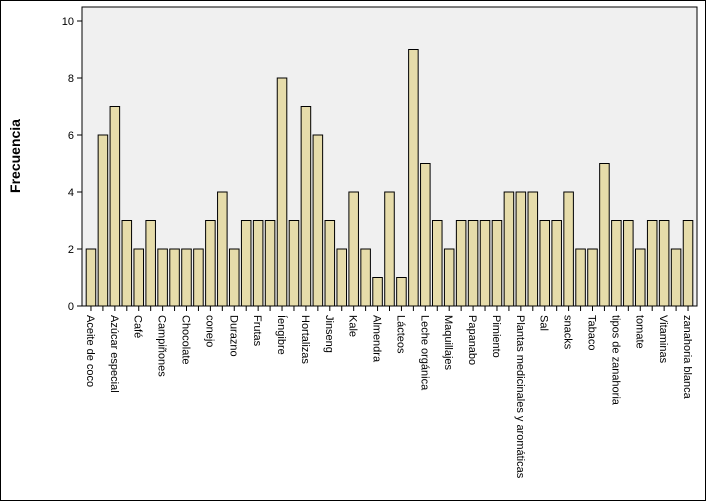 The image size is (706, 501). What do you see at coordinates (15, 156) in the screenshot?
I see `y-axis-label: Frecuencia` at bounding box center [15, 156].